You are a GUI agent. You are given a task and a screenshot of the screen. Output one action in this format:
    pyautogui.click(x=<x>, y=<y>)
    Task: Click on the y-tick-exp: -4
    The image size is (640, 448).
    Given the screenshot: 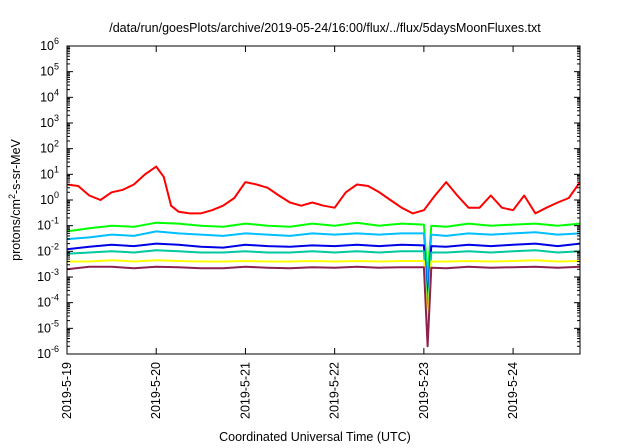 What is the action you would take?
    pyautogui.click(x=55, y=298)
    